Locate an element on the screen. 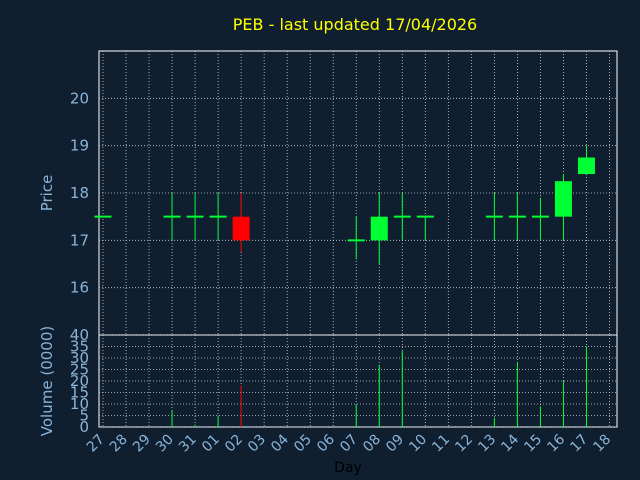  x-axis-label: Day is located at coordinates (348, 468).